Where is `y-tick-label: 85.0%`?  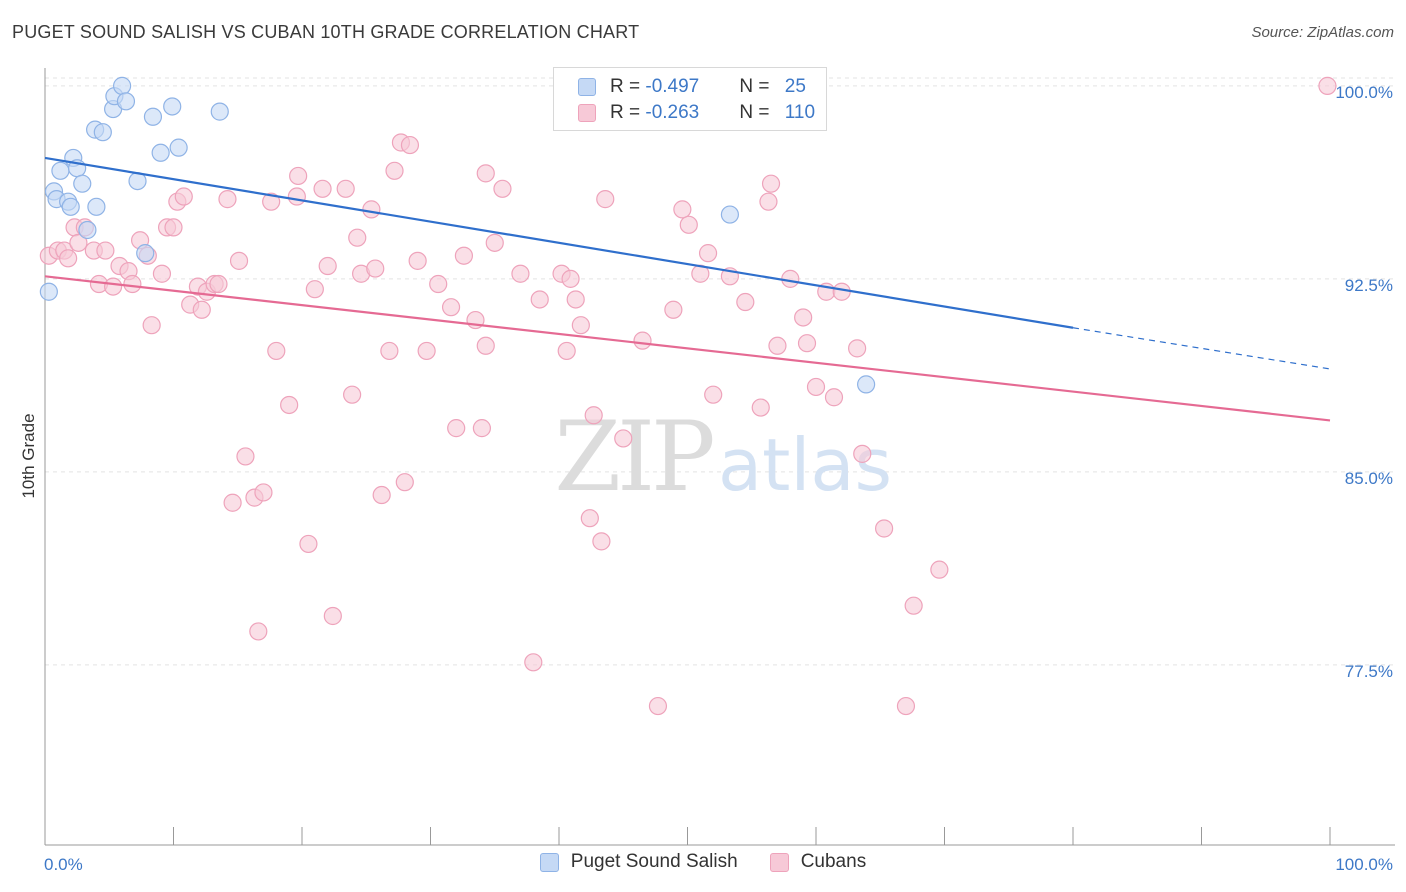
y-tick-label: 85.0% is located at coordinates (1369, 478).